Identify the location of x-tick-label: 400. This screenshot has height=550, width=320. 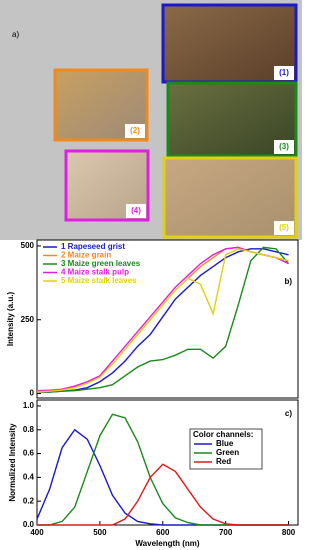
(37, 532).